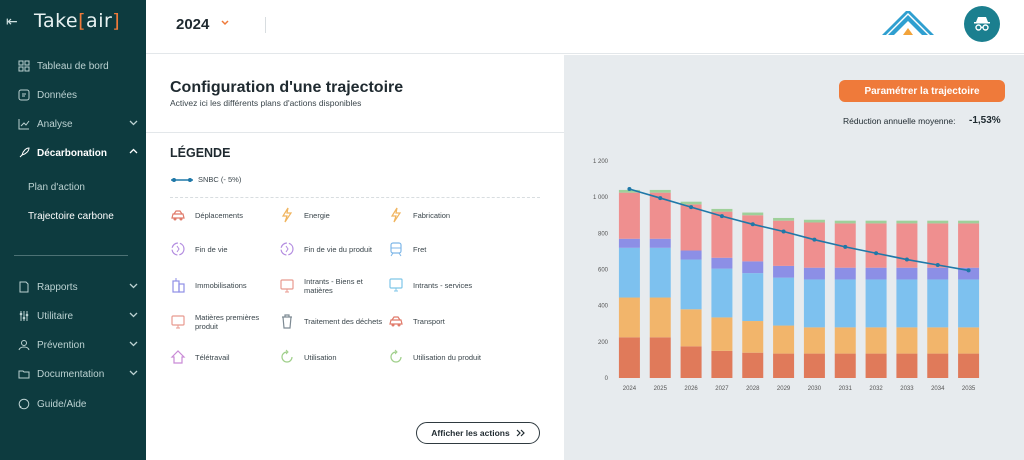 The width and height of the screenshot is (1024, 460). I want to click on data-icon, so click(24, 95).